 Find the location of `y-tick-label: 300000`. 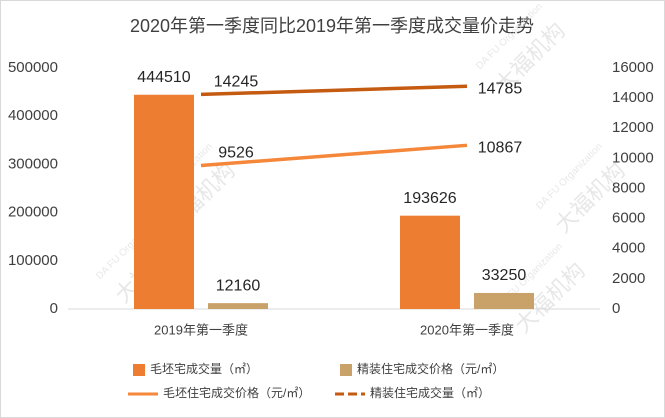

y-tick-label: 300000 is located at coordinates (33, 163).